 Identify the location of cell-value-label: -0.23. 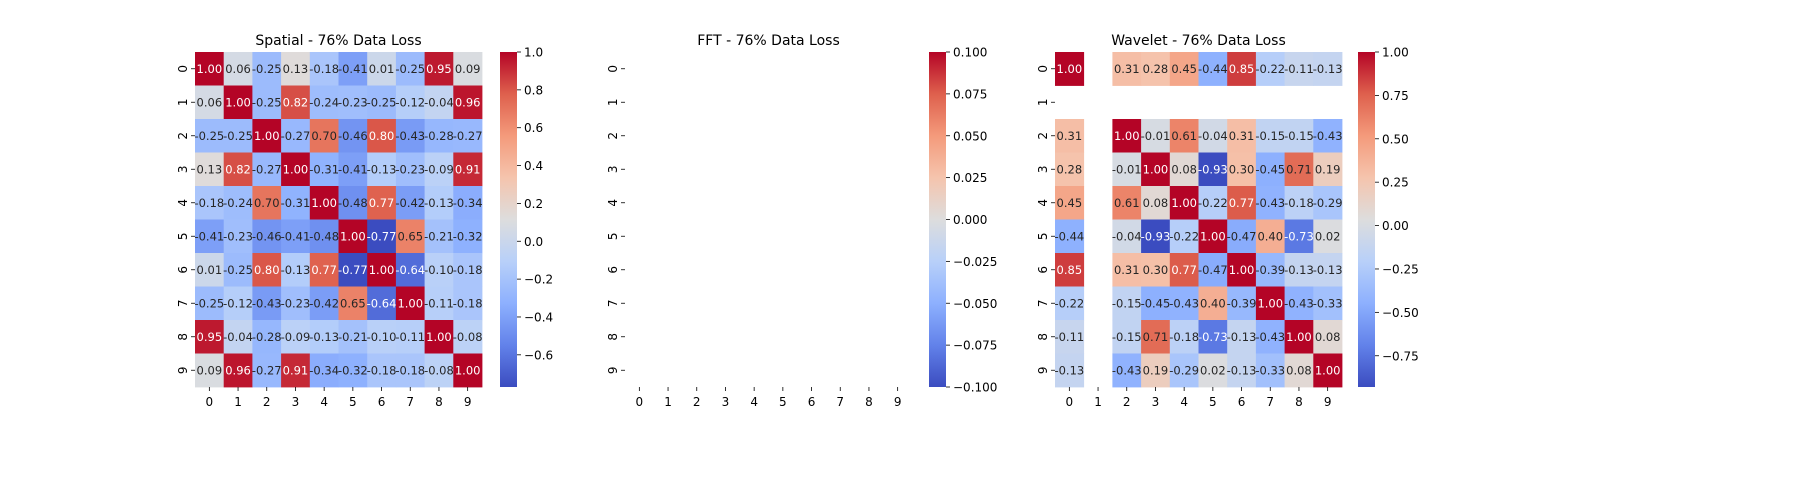
(238, 236).